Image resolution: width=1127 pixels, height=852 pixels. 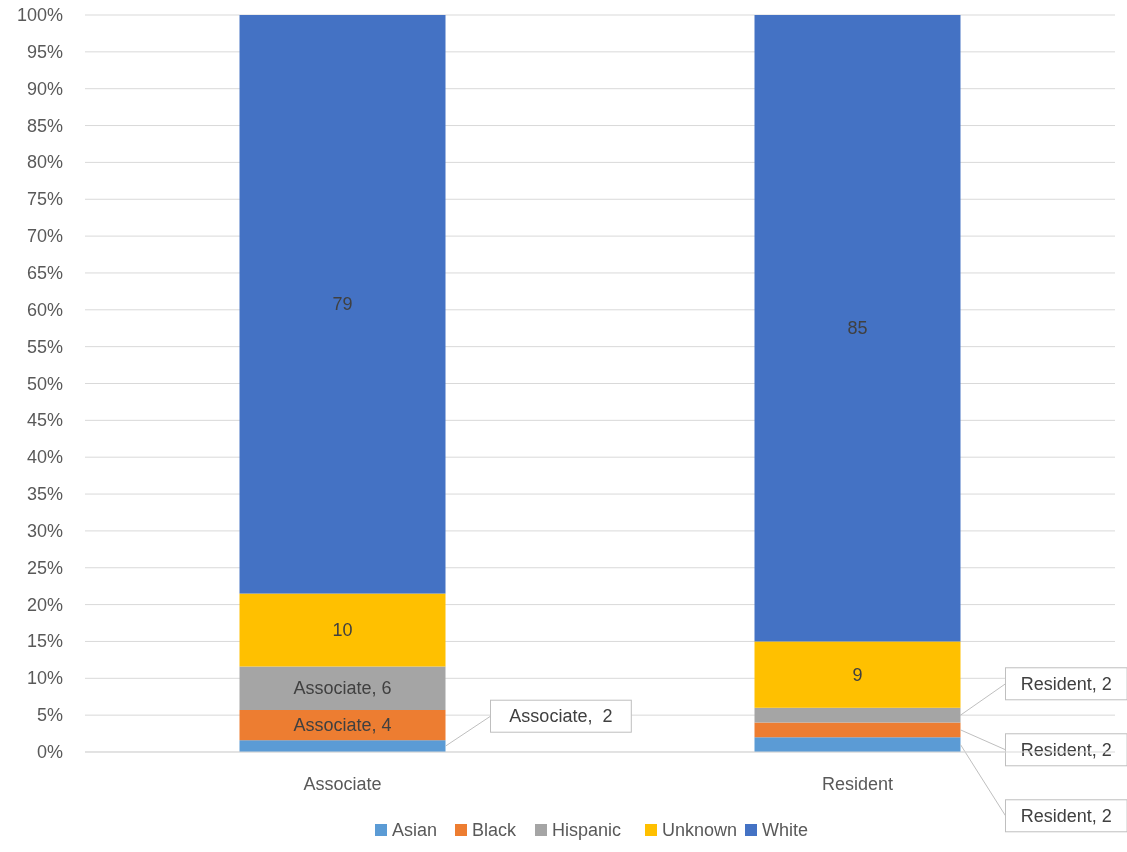 What do you see at coordinates (44, 162) in the screenshot?
I see `y-tick-label: 80%` at bounding box center [44, 162].